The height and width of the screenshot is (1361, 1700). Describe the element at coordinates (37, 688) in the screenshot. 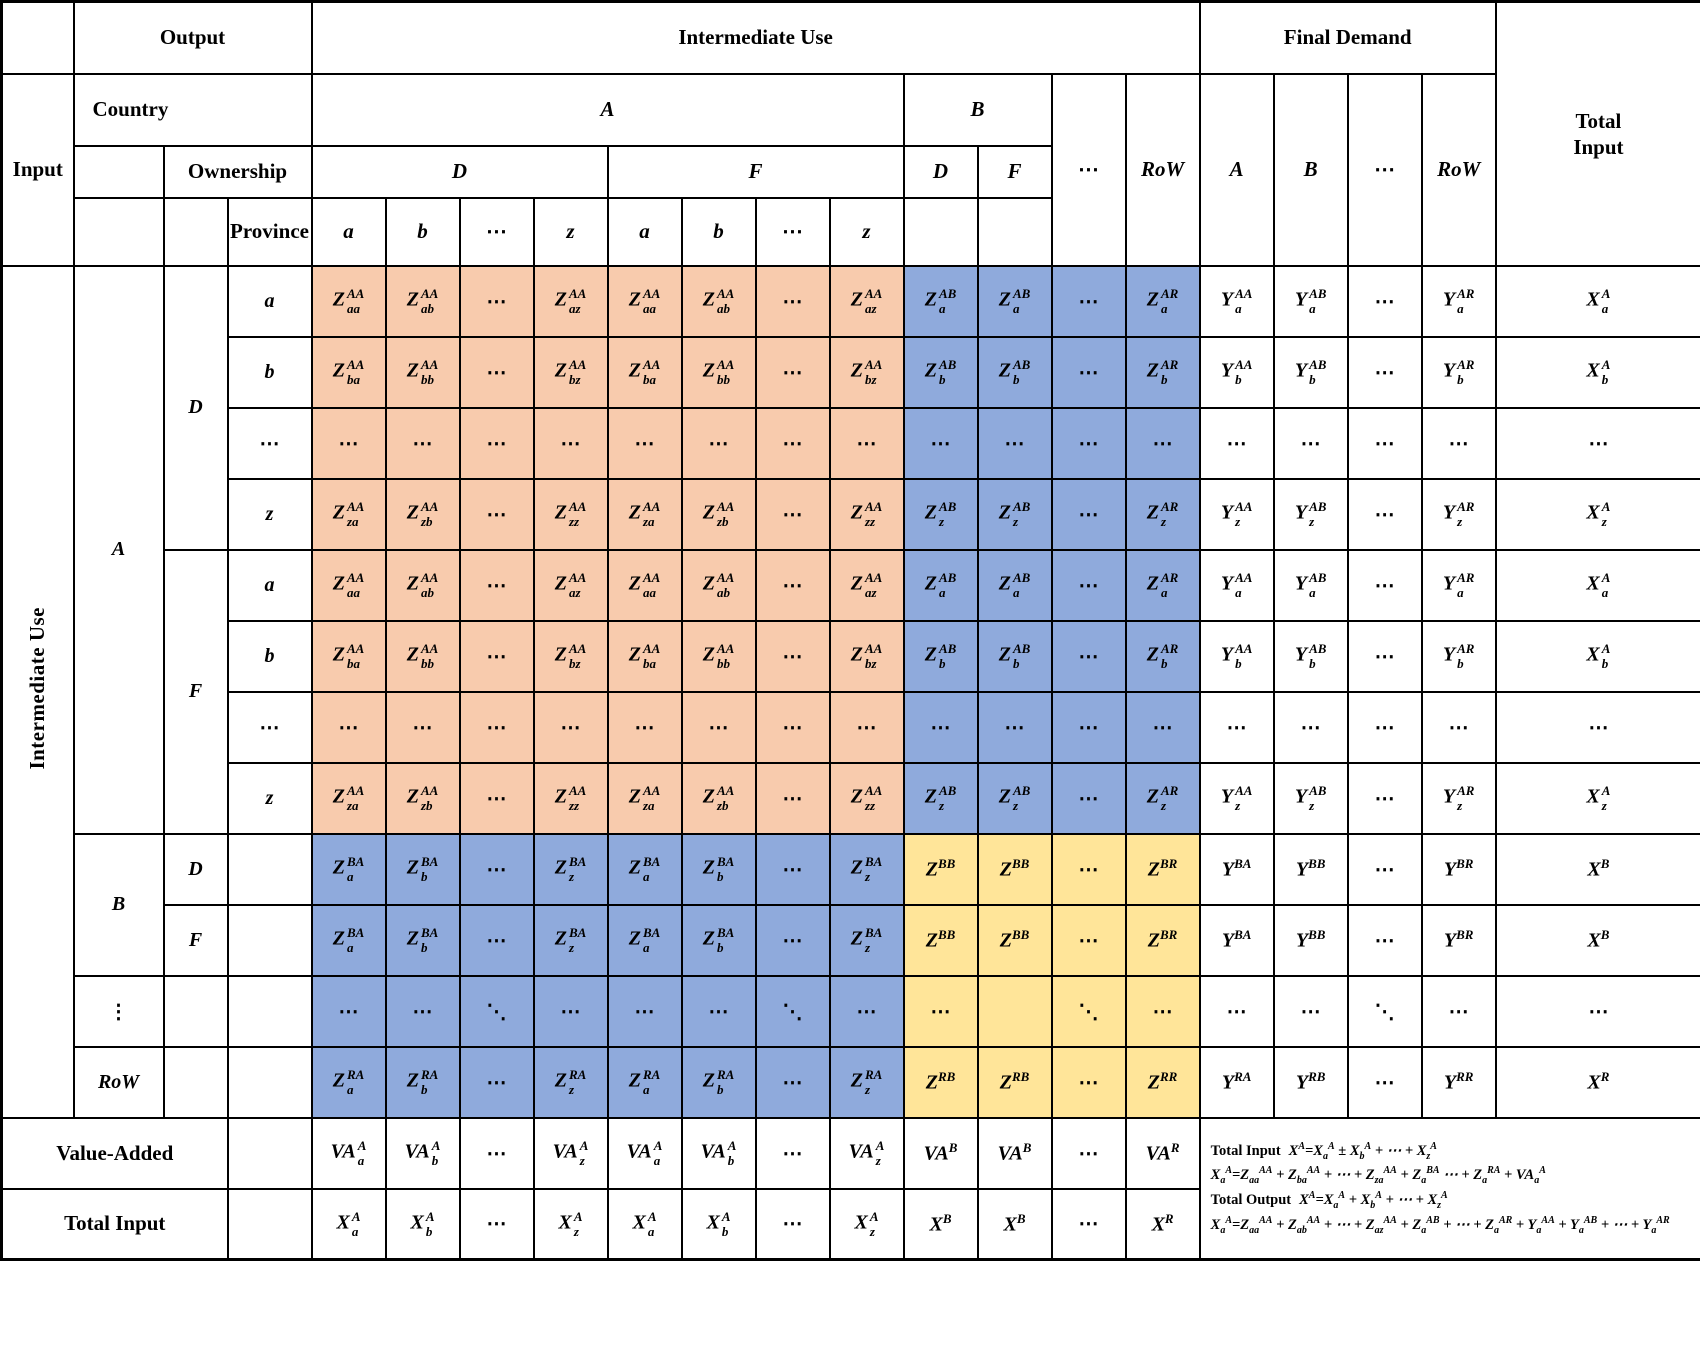

I see `vertical-label-intermediate-use: Intermediate Use` at that location.